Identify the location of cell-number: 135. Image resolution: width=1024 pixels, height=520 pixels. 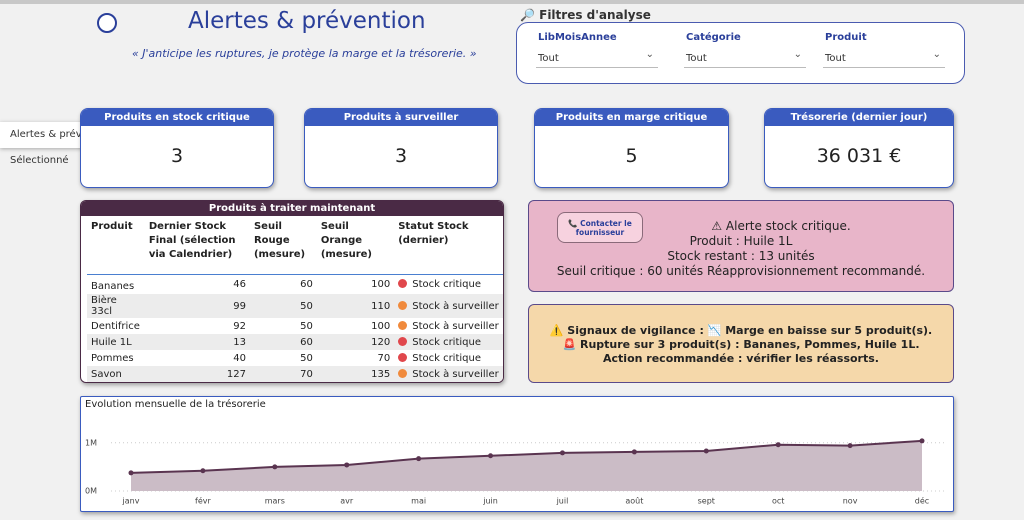
(355, 374).